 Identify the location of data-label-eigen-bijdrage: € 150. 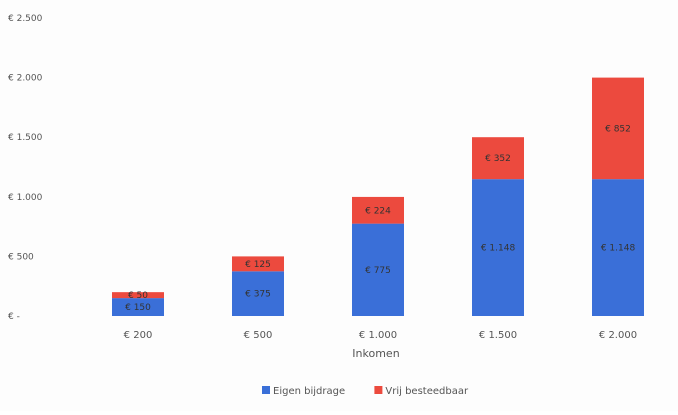
(138, 308).